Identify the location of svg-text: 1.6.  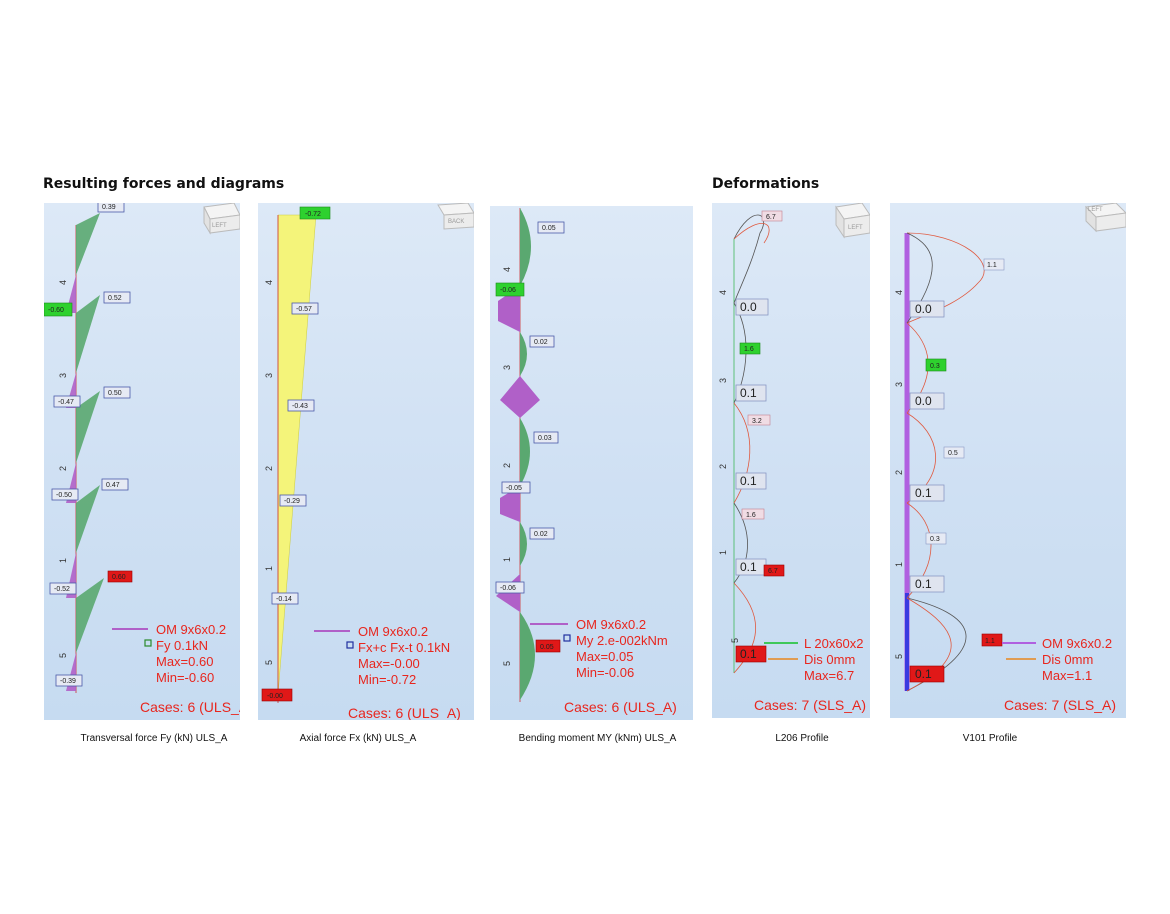
(751, 515).